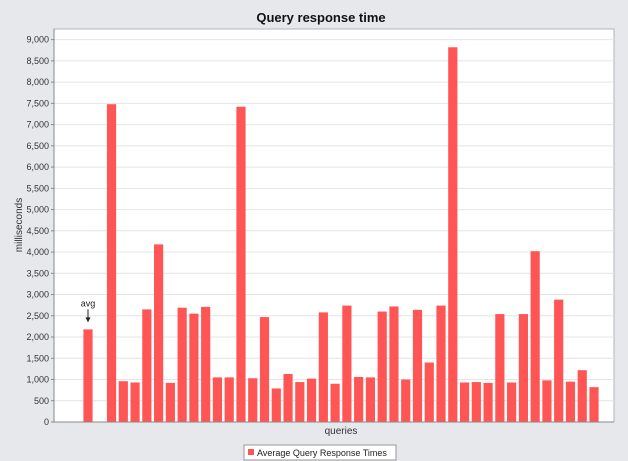  Describe the element at coordinates (37, 188) in the screenshot. I see `y-tick-label: 5,500` at that location.